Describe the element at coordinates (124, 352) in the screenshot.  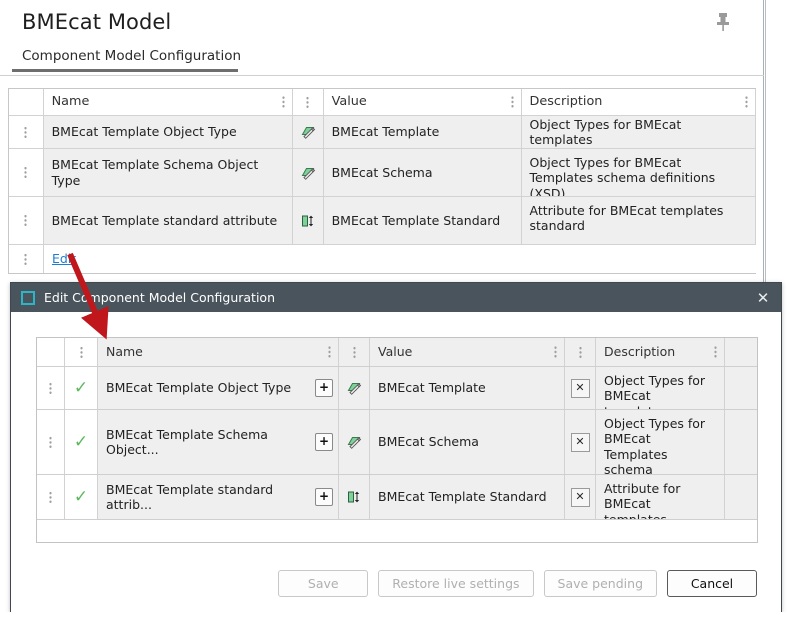
I see `dialog-column-header-name-label: Name` at that location.